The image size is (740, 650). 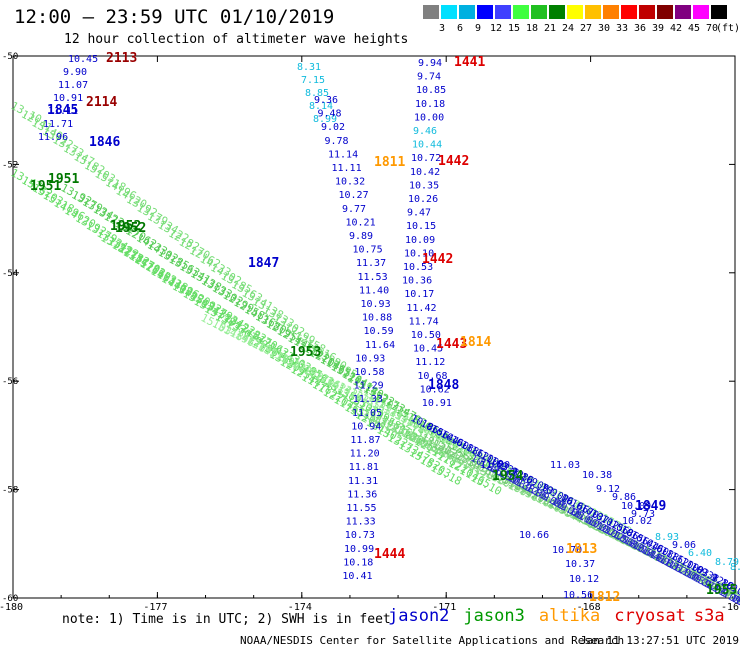 What do you see at coordinates (361, 222) in the screenshot?
I see `track-value: 10.21` at bounding box center [361, 222].